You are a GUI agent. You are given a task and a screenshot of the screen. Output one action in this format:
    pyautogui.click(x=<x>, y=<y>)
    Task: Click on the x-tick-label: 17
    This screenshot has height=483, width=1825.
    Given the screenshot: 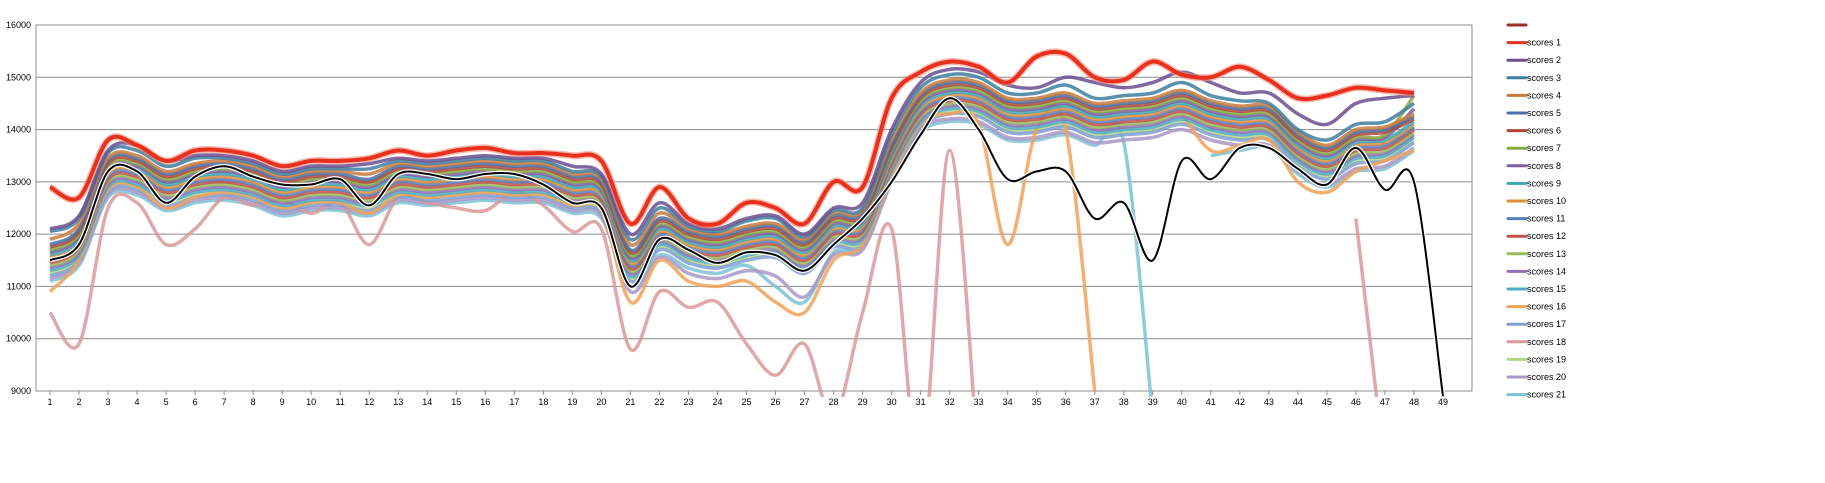 What is the action you would take?
    pyautogui.click(x=514, y=402)
    